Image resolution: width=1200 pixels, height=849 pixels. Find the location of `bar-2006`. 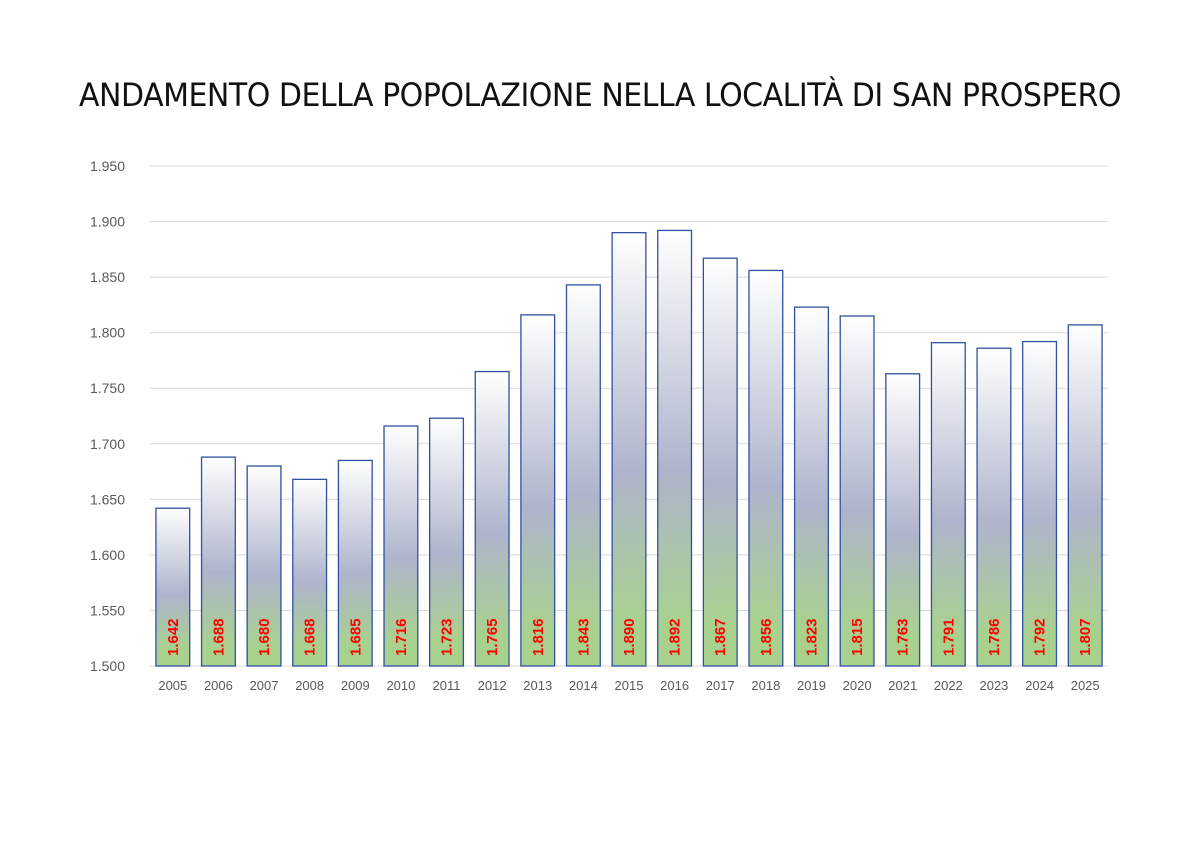

bar-2006 is located at coordinates (218, 561).